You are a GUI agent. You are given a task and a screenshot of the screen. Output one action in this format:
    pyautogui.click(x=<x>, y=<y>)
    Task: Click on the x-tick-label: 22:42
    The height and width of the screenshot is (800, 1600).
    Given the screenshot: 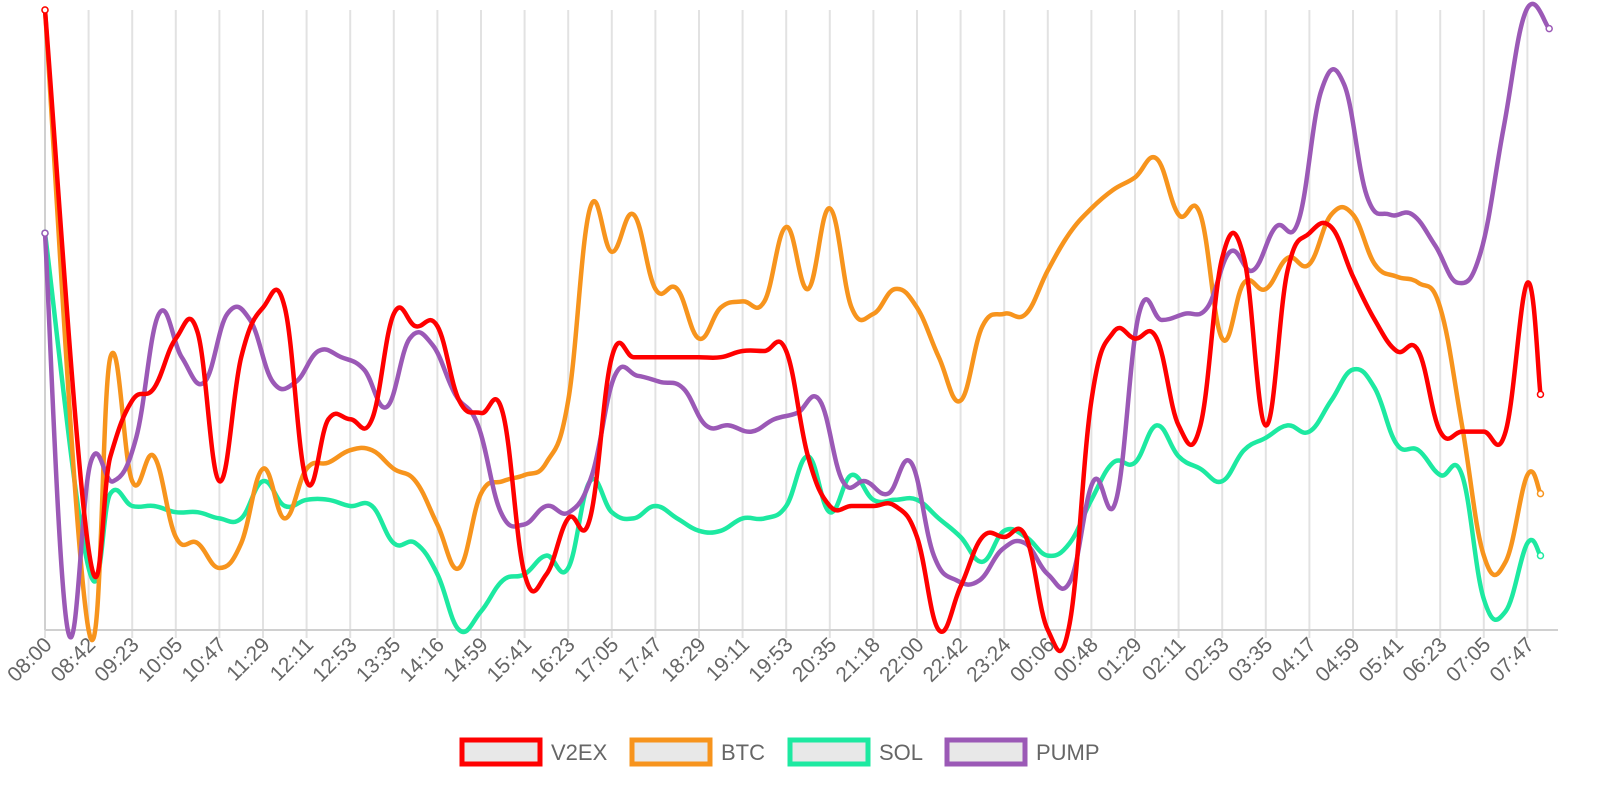 What is the action you would take?
    pyautogui.click(x=945, y=659)
    